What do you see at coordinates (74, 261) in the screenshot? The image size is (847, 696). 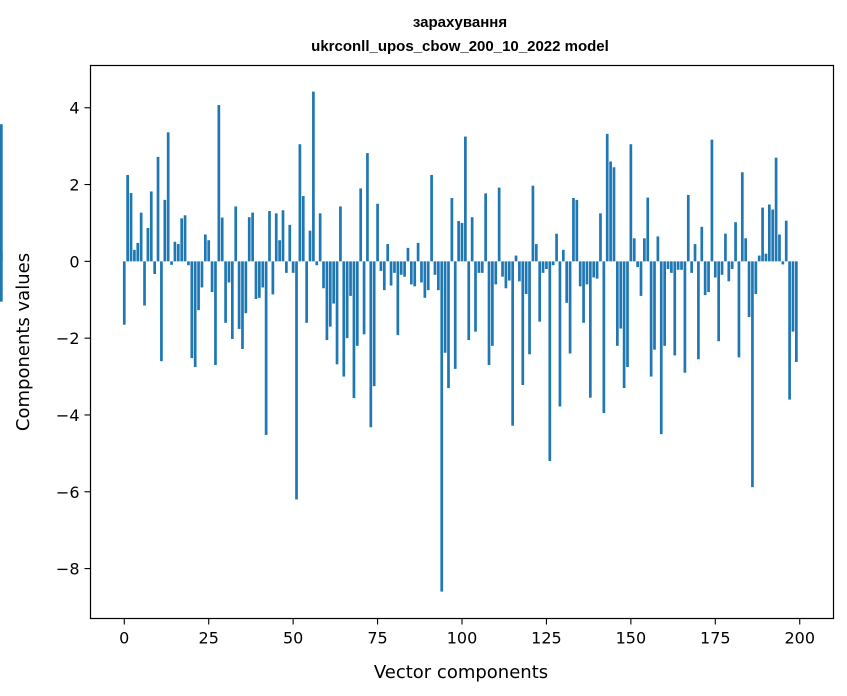 I see `y-tick-label: 0` at bounding box center [74, 261].